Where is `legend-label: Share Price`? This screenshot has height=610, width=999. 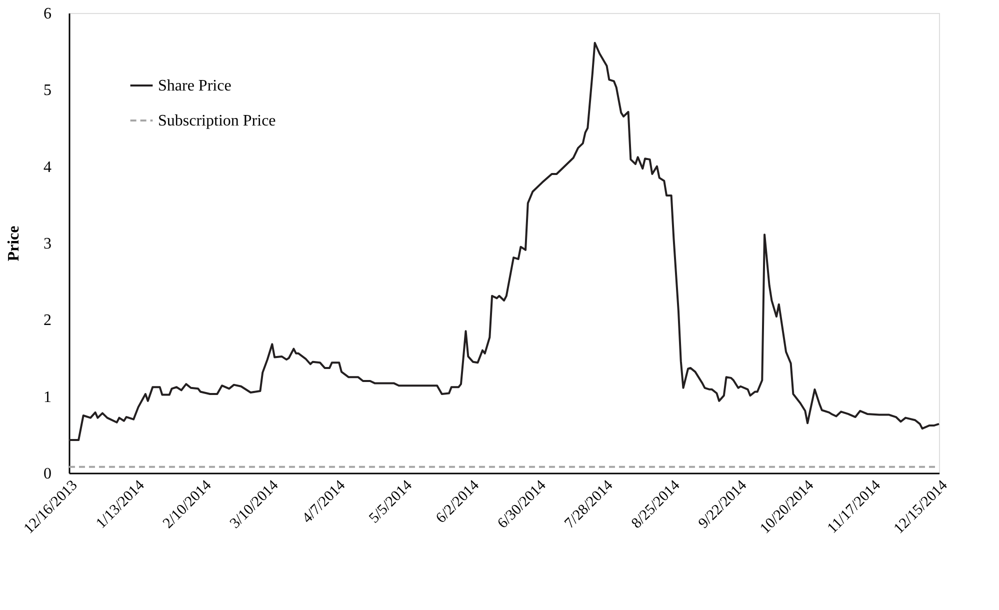 legend-label: Share Price is located at coordinates (195, 86).